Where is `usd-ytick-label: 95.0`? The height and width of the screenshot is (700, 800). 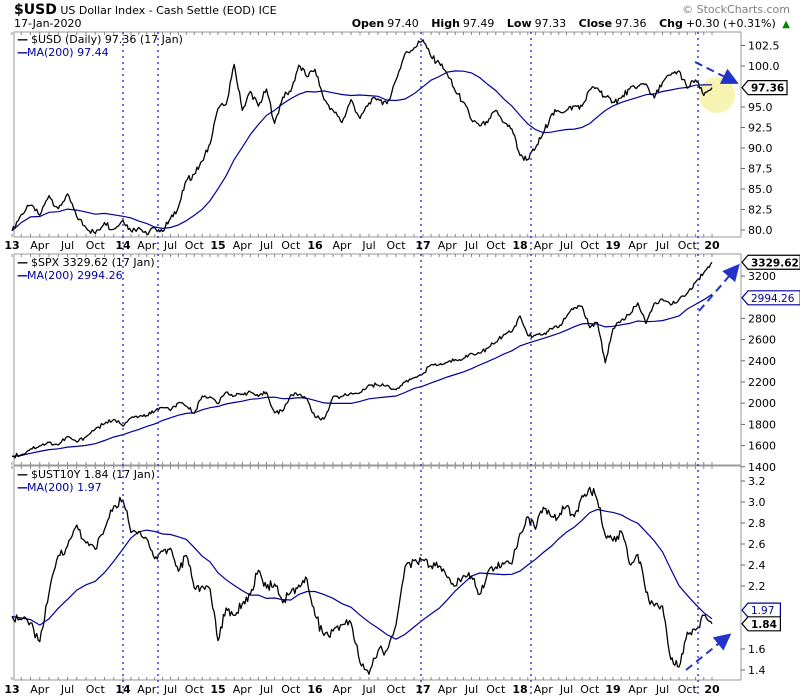
usd-ytick-label: 95.0 is located at coordinates (760, 107).